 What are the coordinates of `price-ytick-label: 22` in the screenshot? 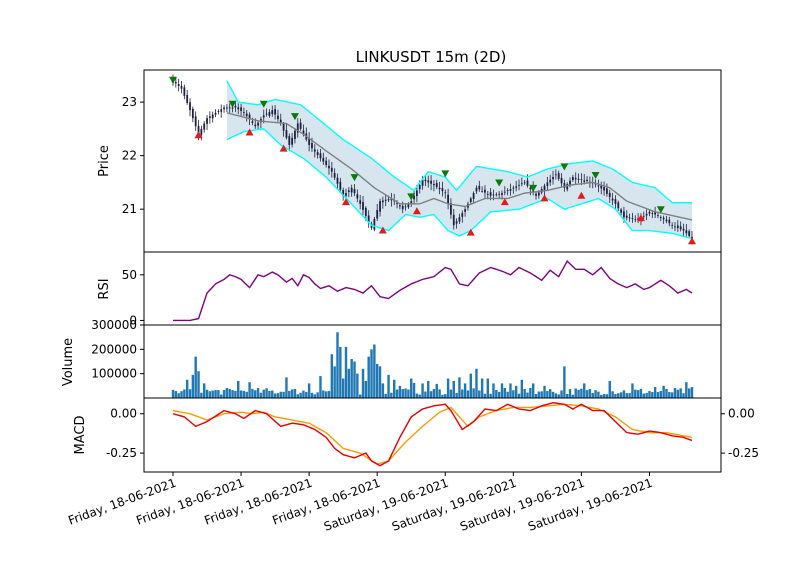 It's located at (129, 156).